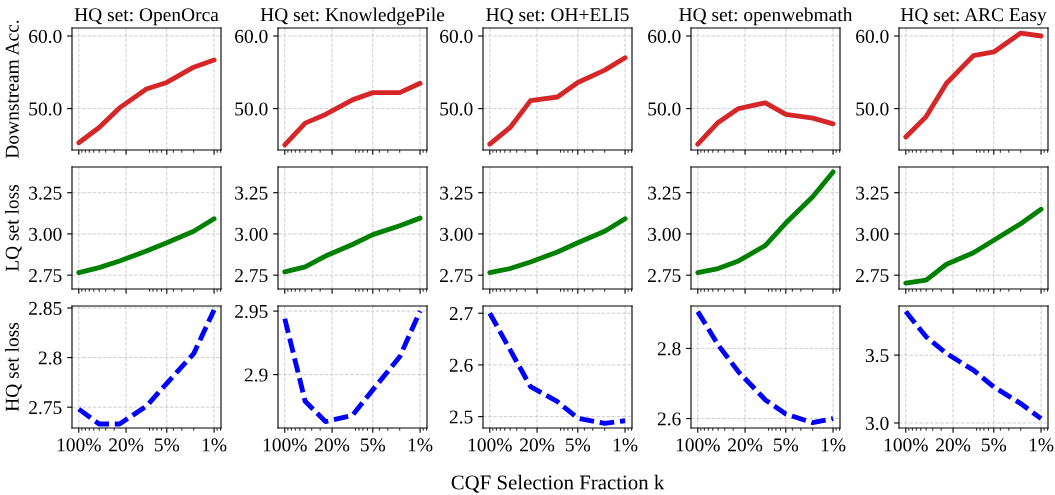 The width and height of the screenshot is (1055, 495). I want to click on chart-title: HQ set: OH+ELI5, so click(557, 16).